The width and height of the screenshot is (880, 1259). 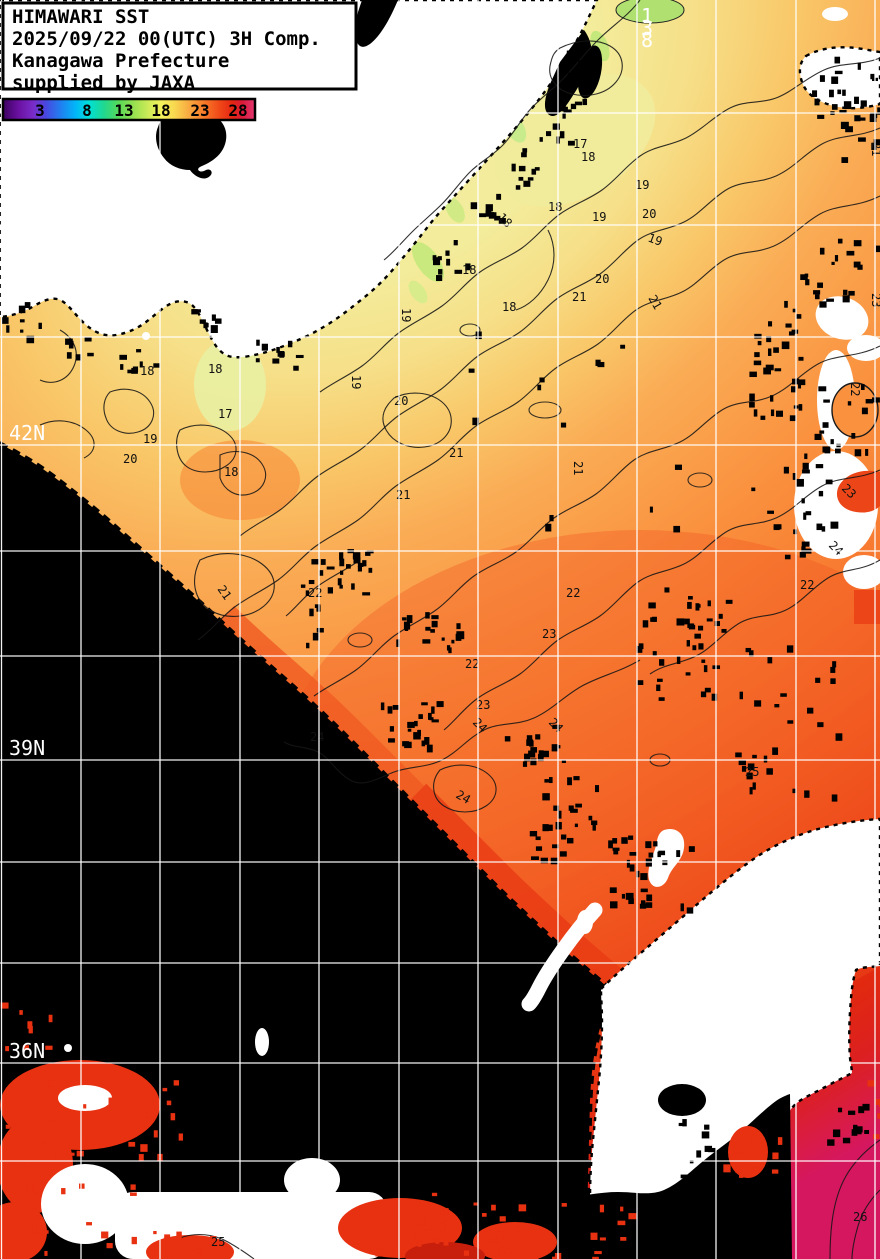 I want to click on colorbar-tick: 18, so click(x=160, y=110).